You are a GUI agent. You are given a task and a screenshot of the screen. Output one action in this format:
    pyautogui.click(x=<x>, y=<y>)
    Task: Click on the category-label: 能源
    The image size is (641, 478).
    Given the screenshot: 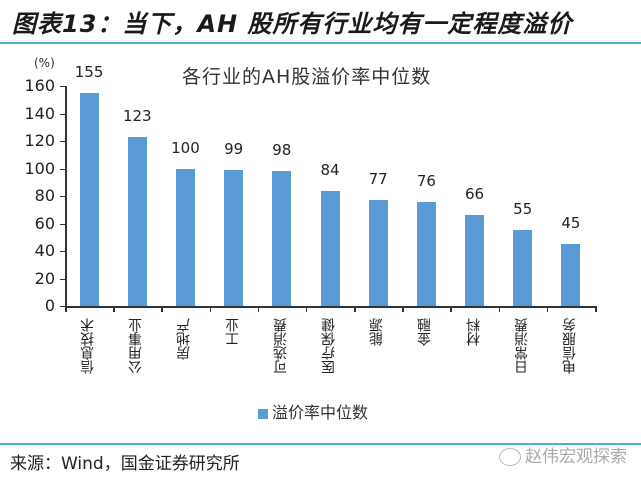 What is the action you would take?
    pyautogui.click(x=377, y=332)
    